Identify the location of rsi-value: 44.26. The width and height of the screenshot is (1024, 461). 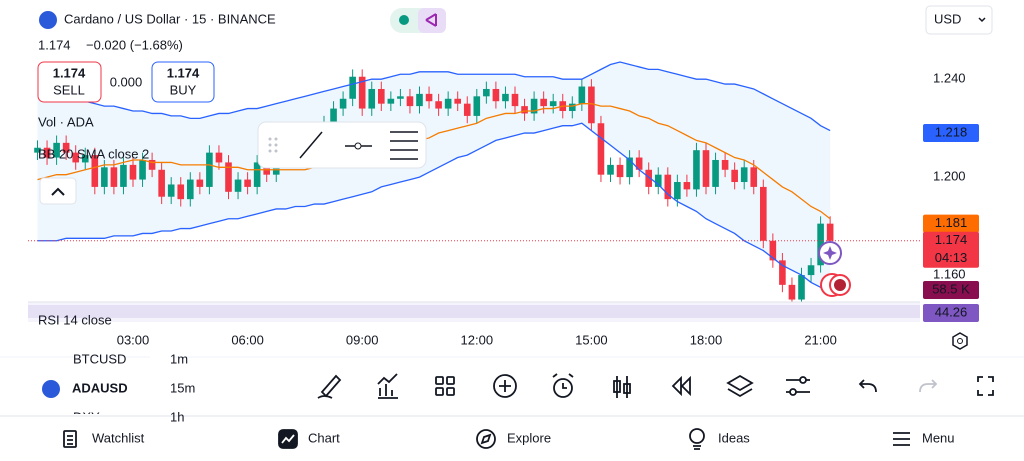
(951, 311).